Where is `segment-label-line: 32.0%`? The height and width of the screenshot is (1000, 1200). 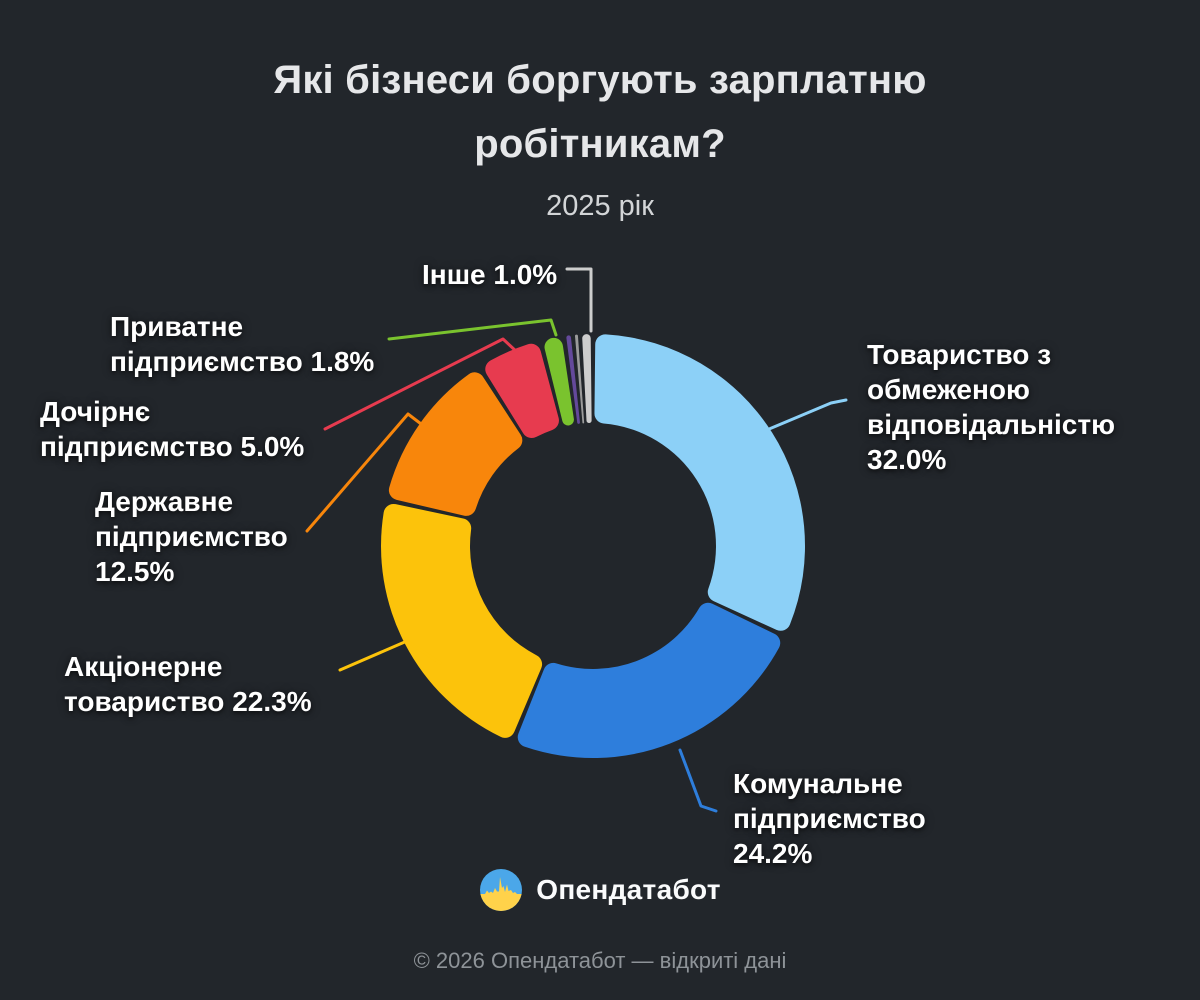 segment-label-line: 32.0% is located at coordinates (907, 459).